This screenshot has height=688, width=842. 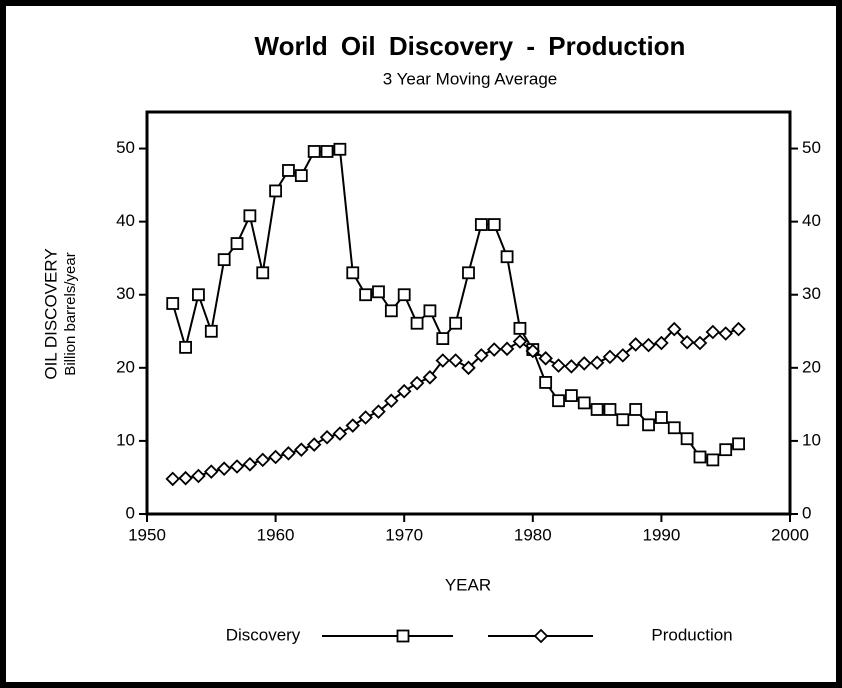 What do you see at coordinates (811, 220) in the screenshot?
I see `y2-tick-label: 40` at bounding box center [811, 220].